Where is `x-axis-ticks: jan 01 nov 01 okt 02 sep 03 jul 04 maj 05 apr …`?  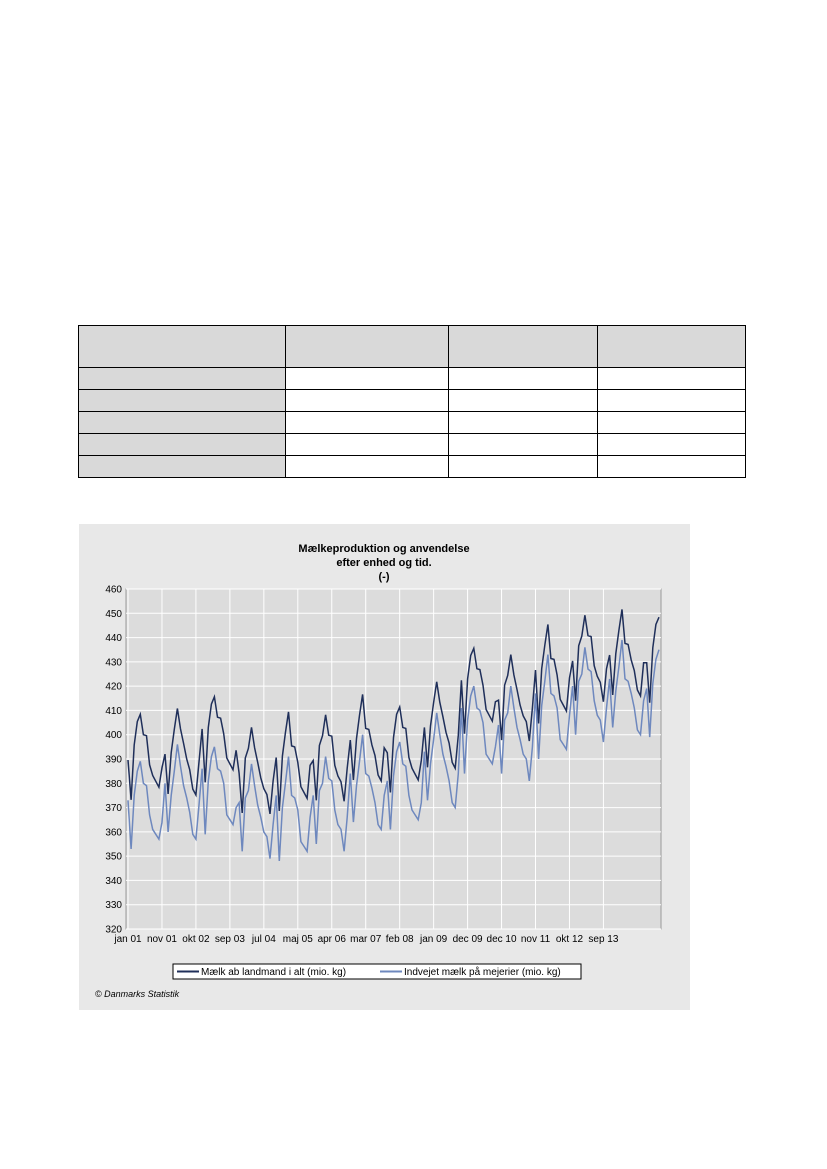
x-axis-ticks: jan 01 nov 01 okt 02 sep 03 jul 04 maj 05 apr … is located at coordinates (366, 939).